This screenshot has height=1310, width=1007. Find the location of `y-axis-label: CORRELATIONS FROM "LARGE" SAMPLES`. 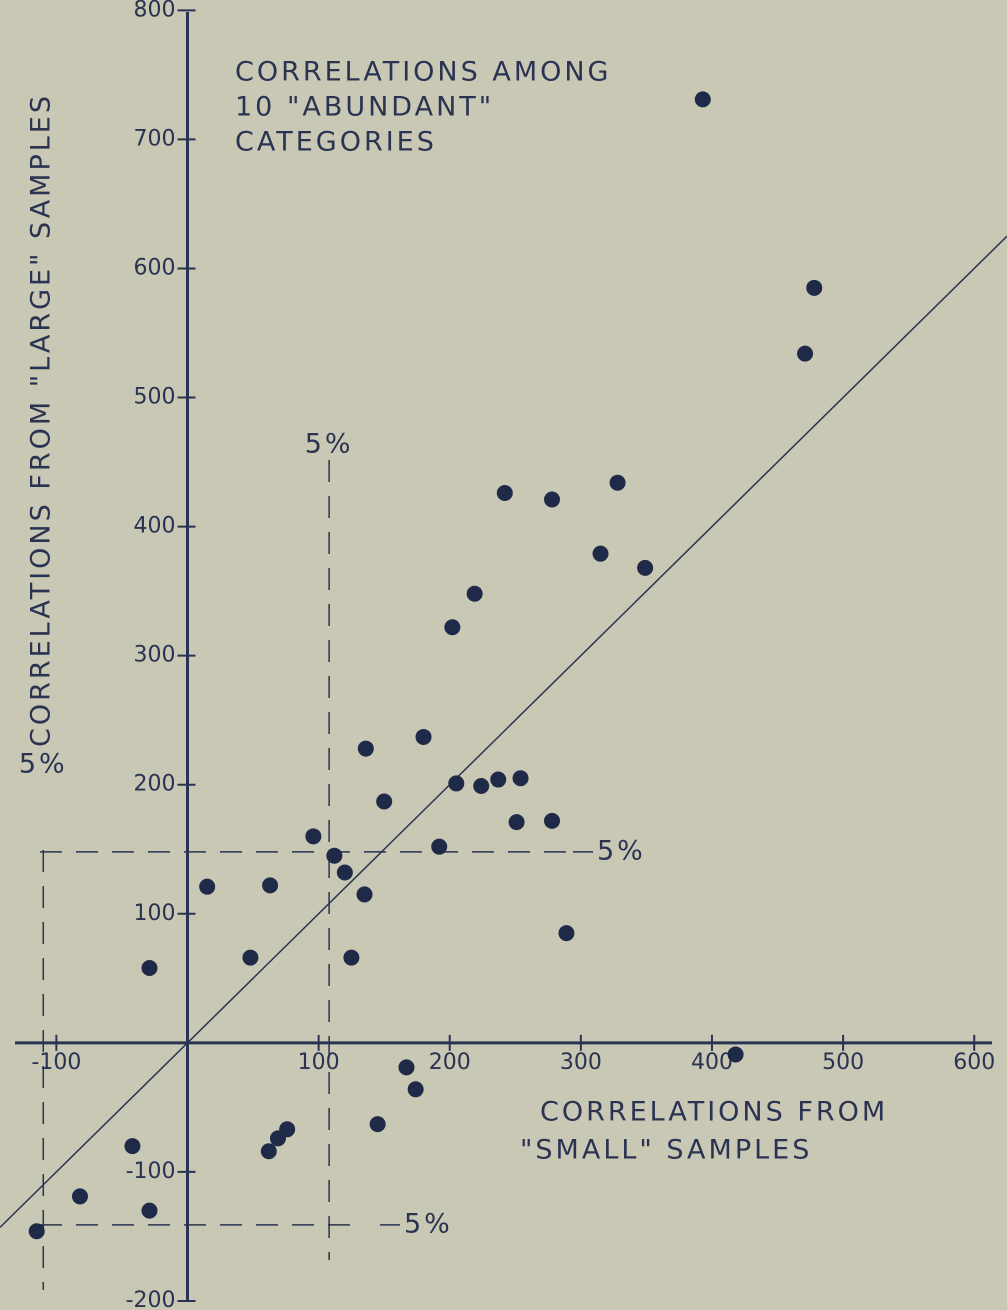

y-axis-label: CORRELATIONS FROM "LARGE" SAMPLES is located at coordinates (41, 420).